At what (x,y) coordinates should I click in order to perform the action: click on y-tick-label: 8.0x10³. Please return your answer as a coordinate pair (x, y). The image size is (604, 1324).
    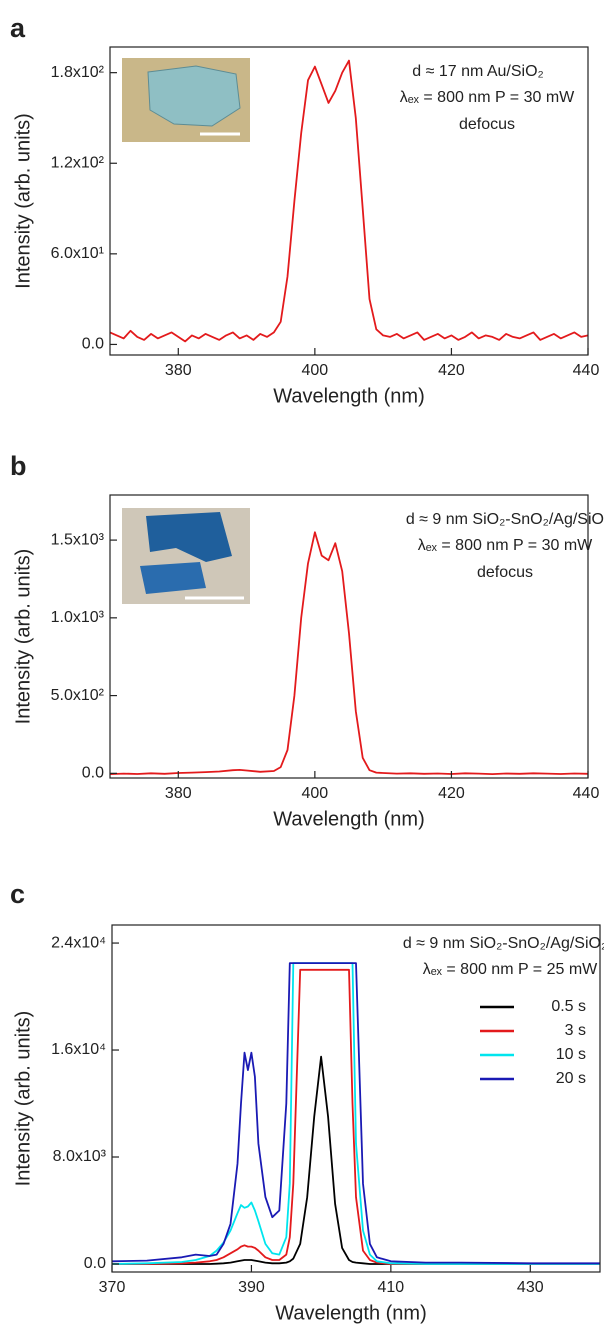
    Looking at the image, I should click on (80, 1156).